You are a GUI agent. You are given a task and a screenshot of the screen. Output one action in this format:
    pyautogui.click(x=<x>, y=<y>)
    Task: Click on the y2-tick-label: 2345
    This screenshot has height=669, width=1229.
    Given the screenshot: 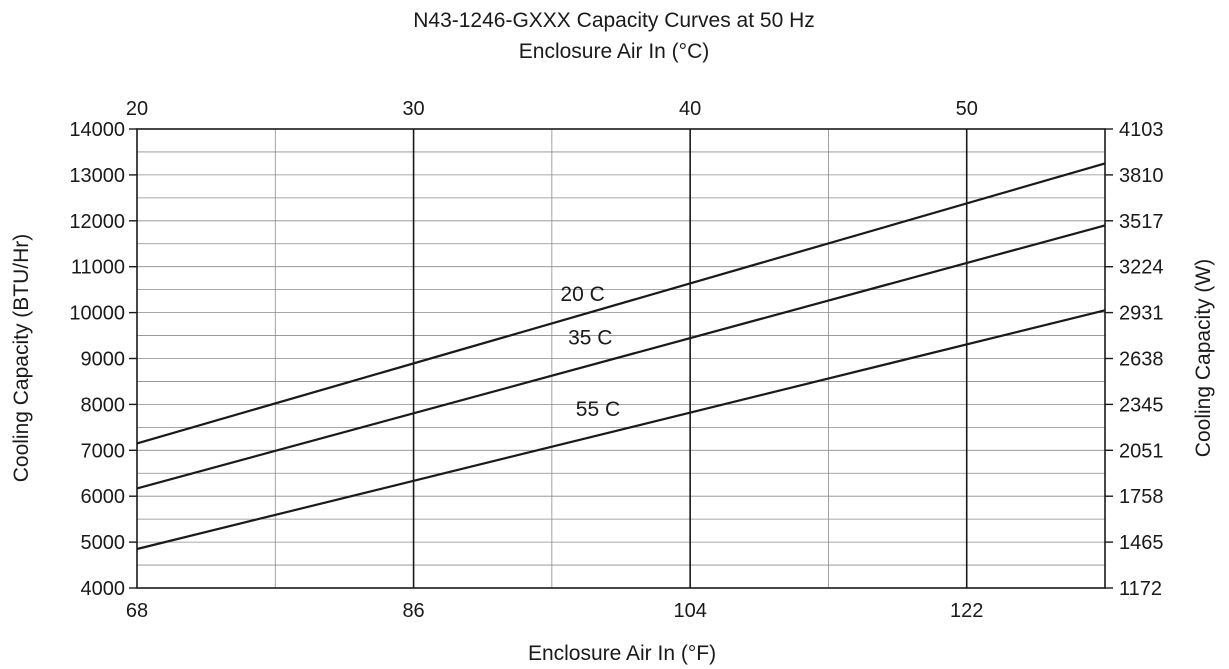 What is the action you would take?
    pyautogui.click(x=1141, y=405)
    